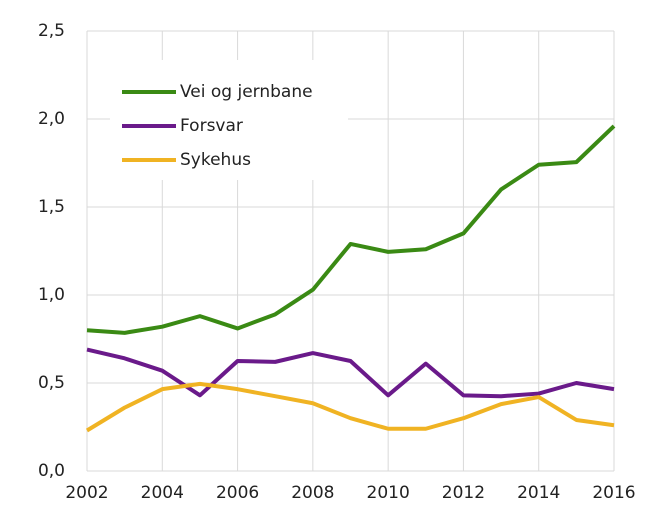 Image resolution: width=648 pixels, height=510 pixels. Describe the element at coordinates (463, 493) in the screenshot. I see `x-tick-label: 2012` at that location.